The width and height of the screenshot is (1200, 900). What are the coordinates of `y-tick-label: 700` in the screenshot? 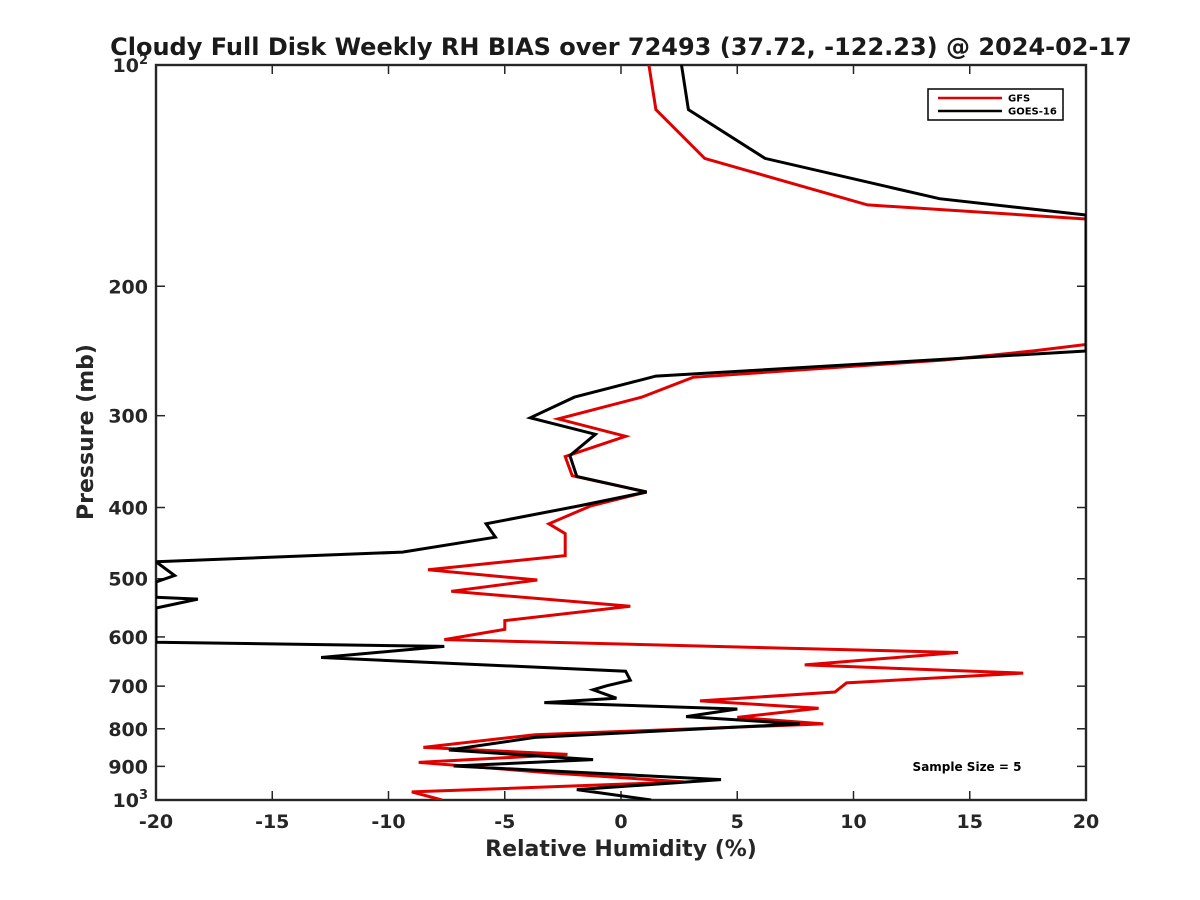 It's located at (128, 687).